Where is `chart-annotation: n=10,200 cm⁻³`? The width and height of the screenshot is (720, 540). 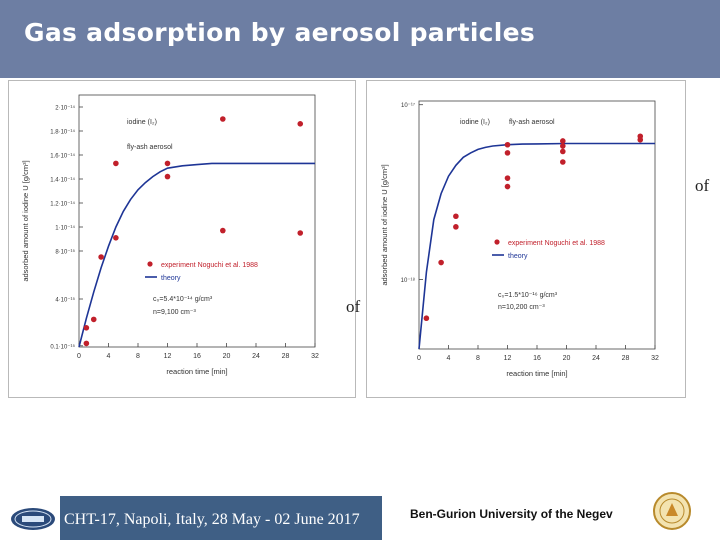
chart-annotation: n=10,200 cm⁻³ is located at coordinates (521, 307).